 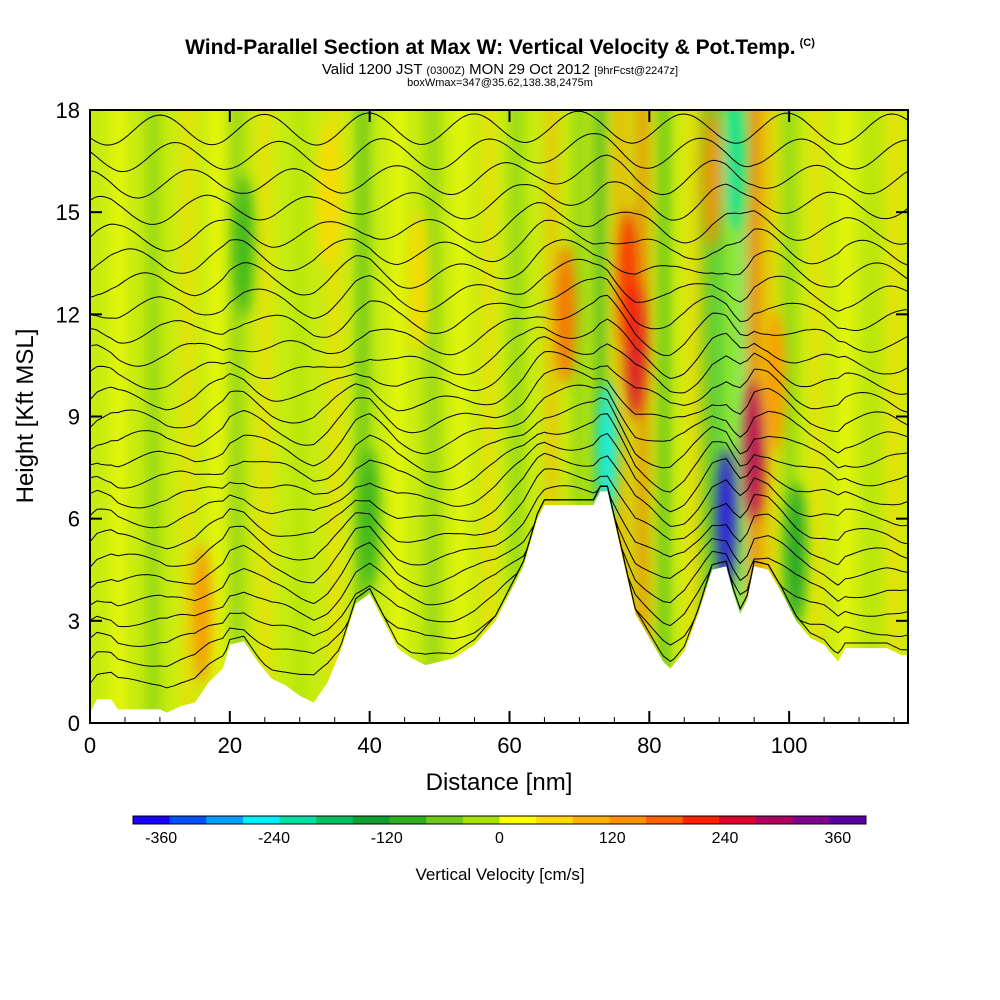 What do you see at coordinates (649, 745) in the screenshot?
I see `x-tick-label: 80` at bounding box center [649, 745].